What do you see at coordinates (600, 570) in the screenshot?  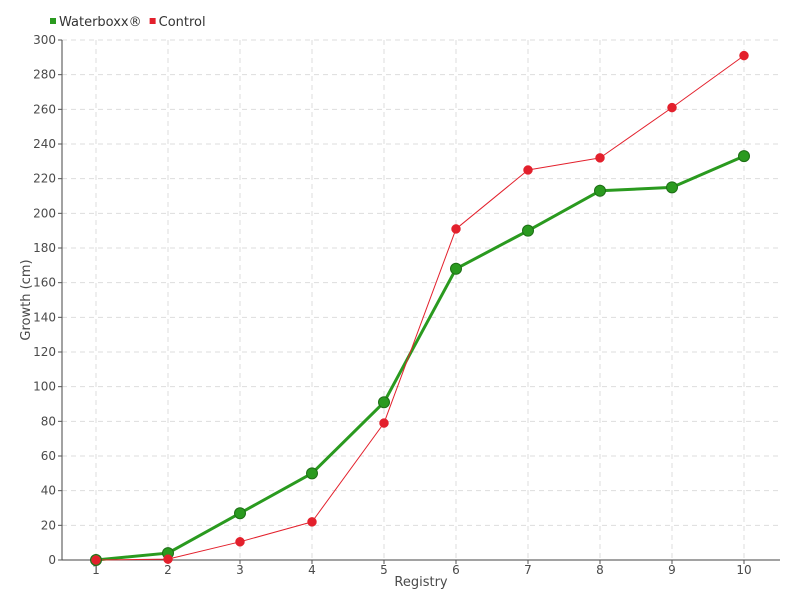 I see `x-tick-label: 8` at bounding box center [600, 570].